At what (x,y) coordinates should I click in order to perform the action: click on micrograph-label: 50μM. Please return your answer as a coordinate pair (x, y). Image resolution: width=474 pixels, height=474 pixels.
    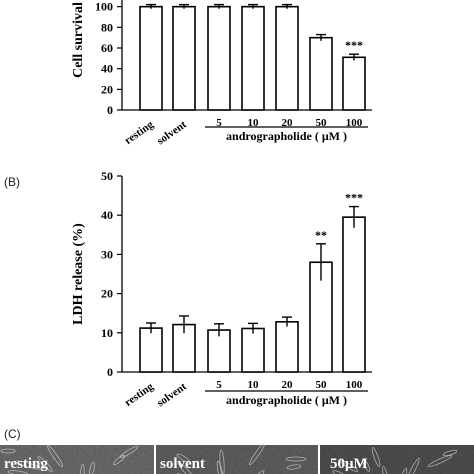
    Looking at the image, I should click on (349, 464).